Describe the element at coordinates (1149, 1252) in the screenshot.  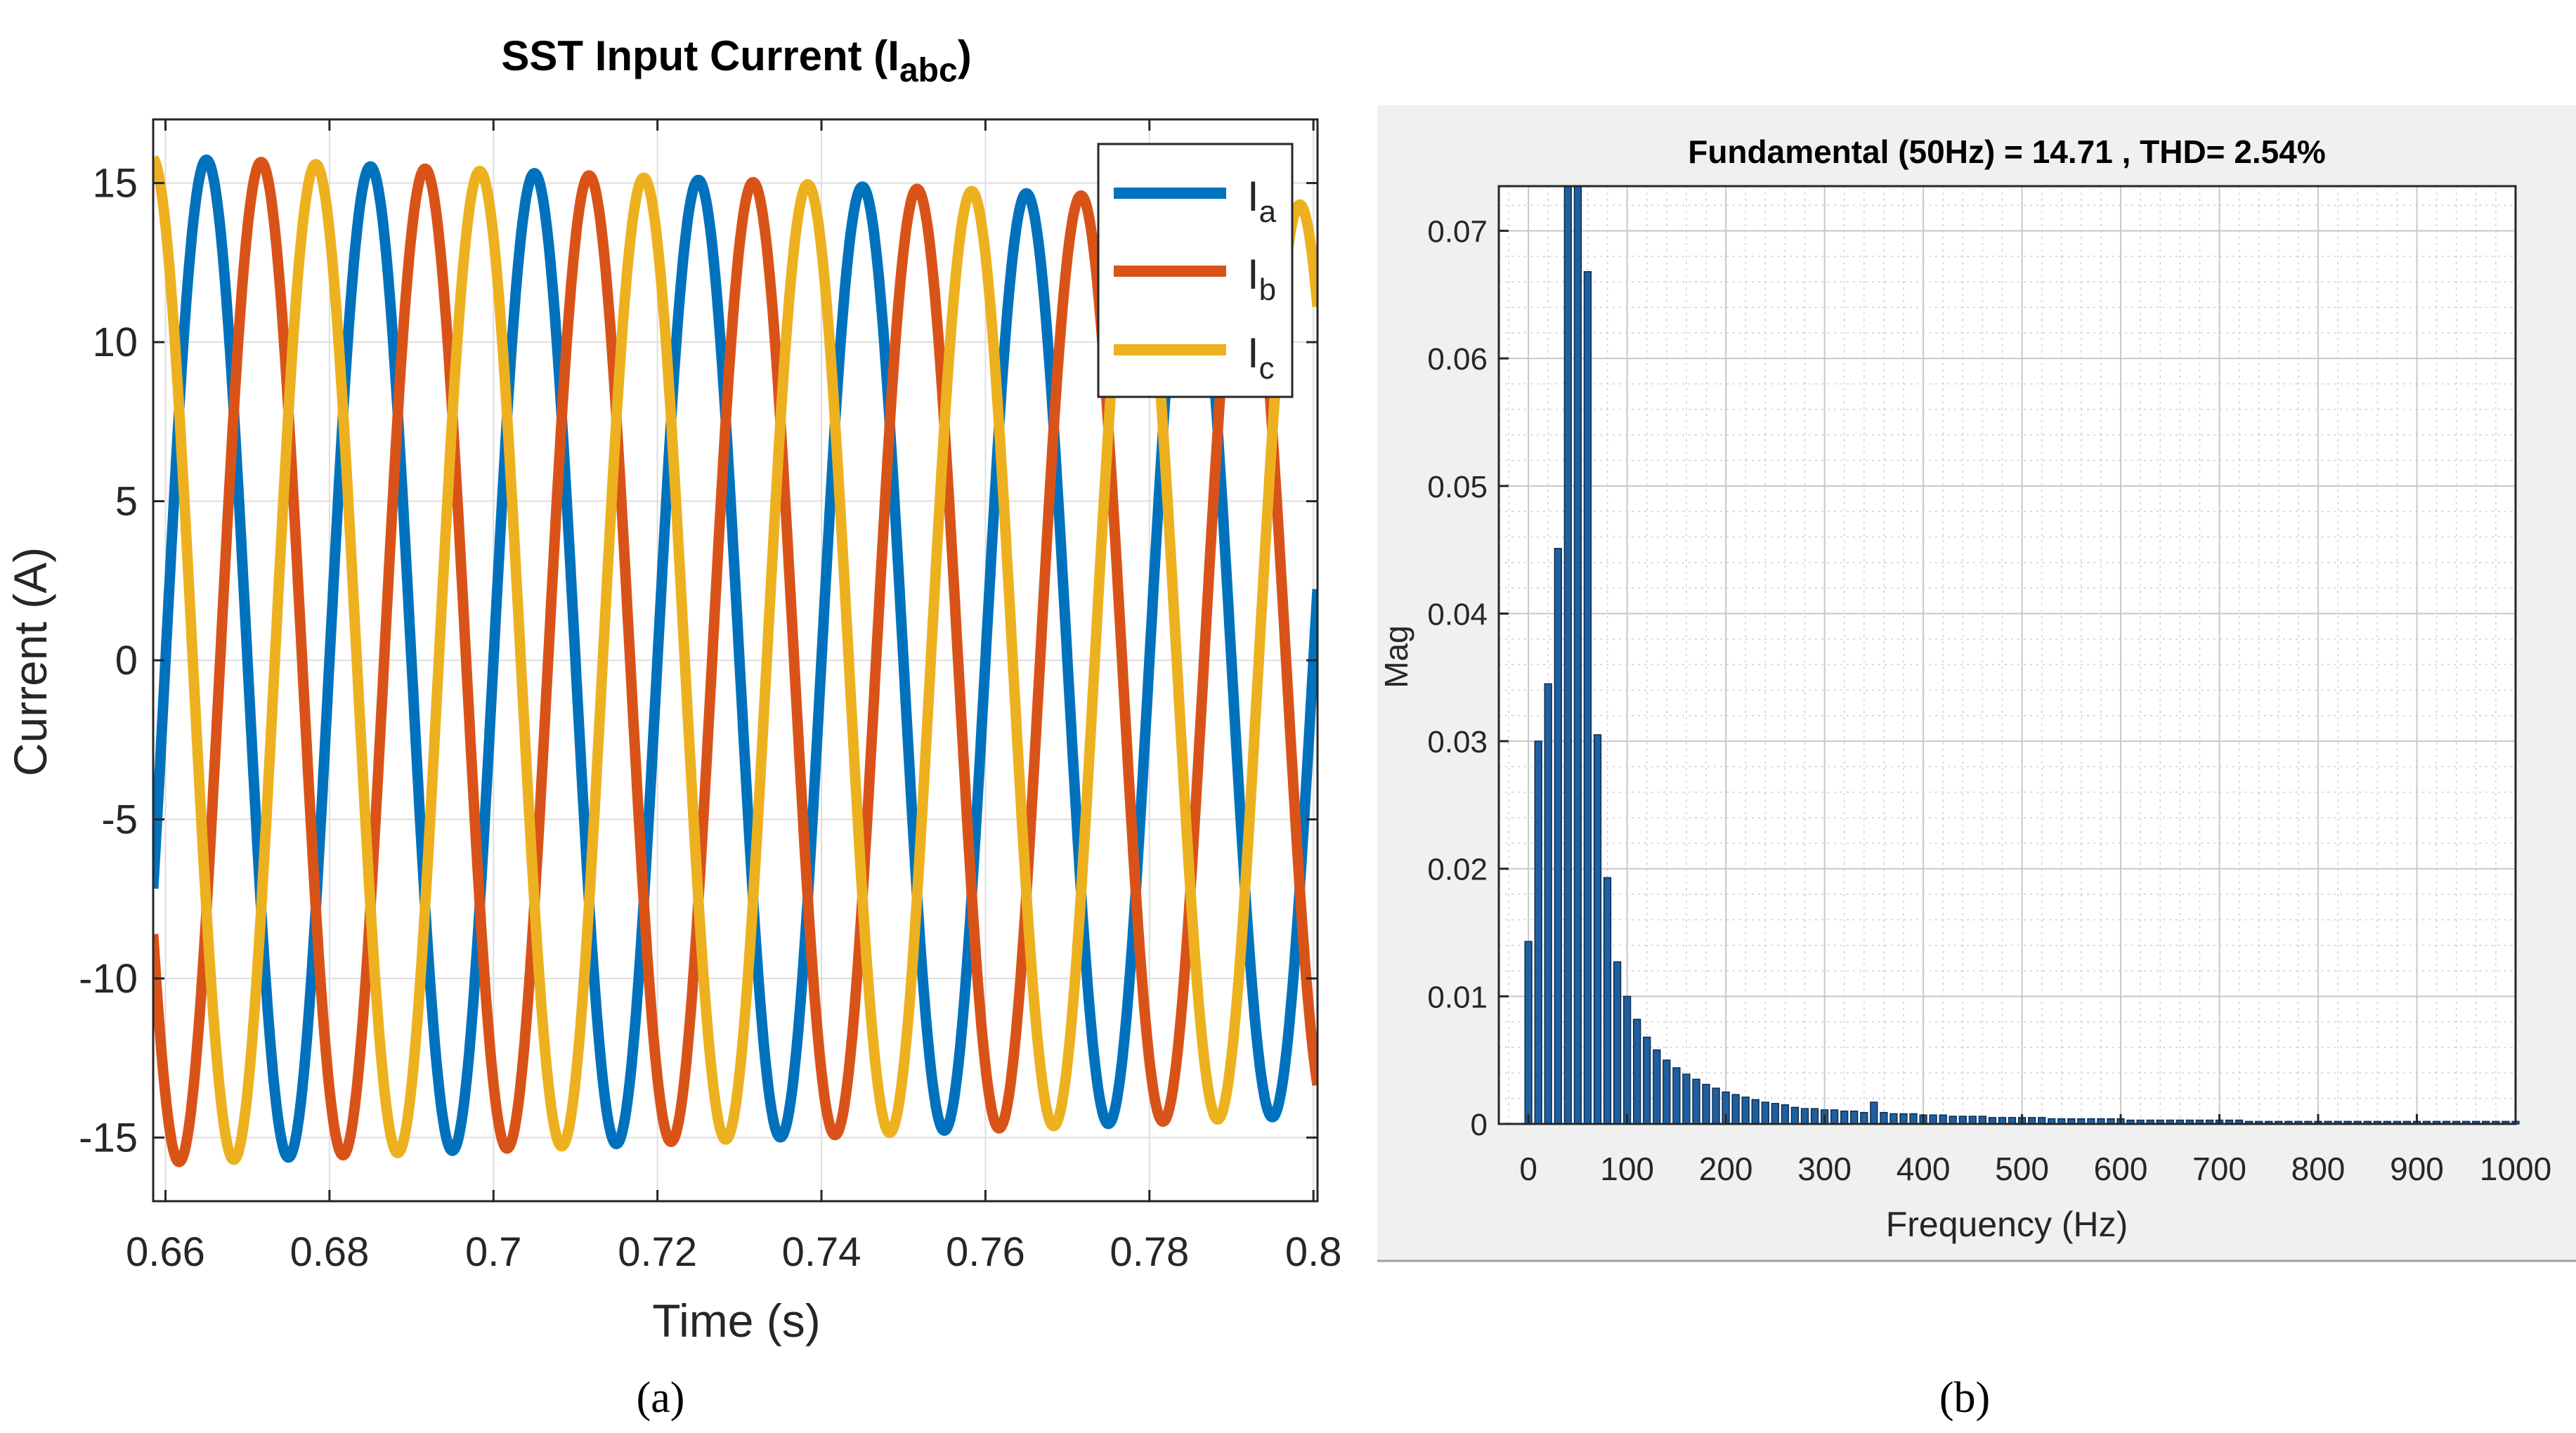
I see `panel-a-x-tick-label: 0.78` at that location.